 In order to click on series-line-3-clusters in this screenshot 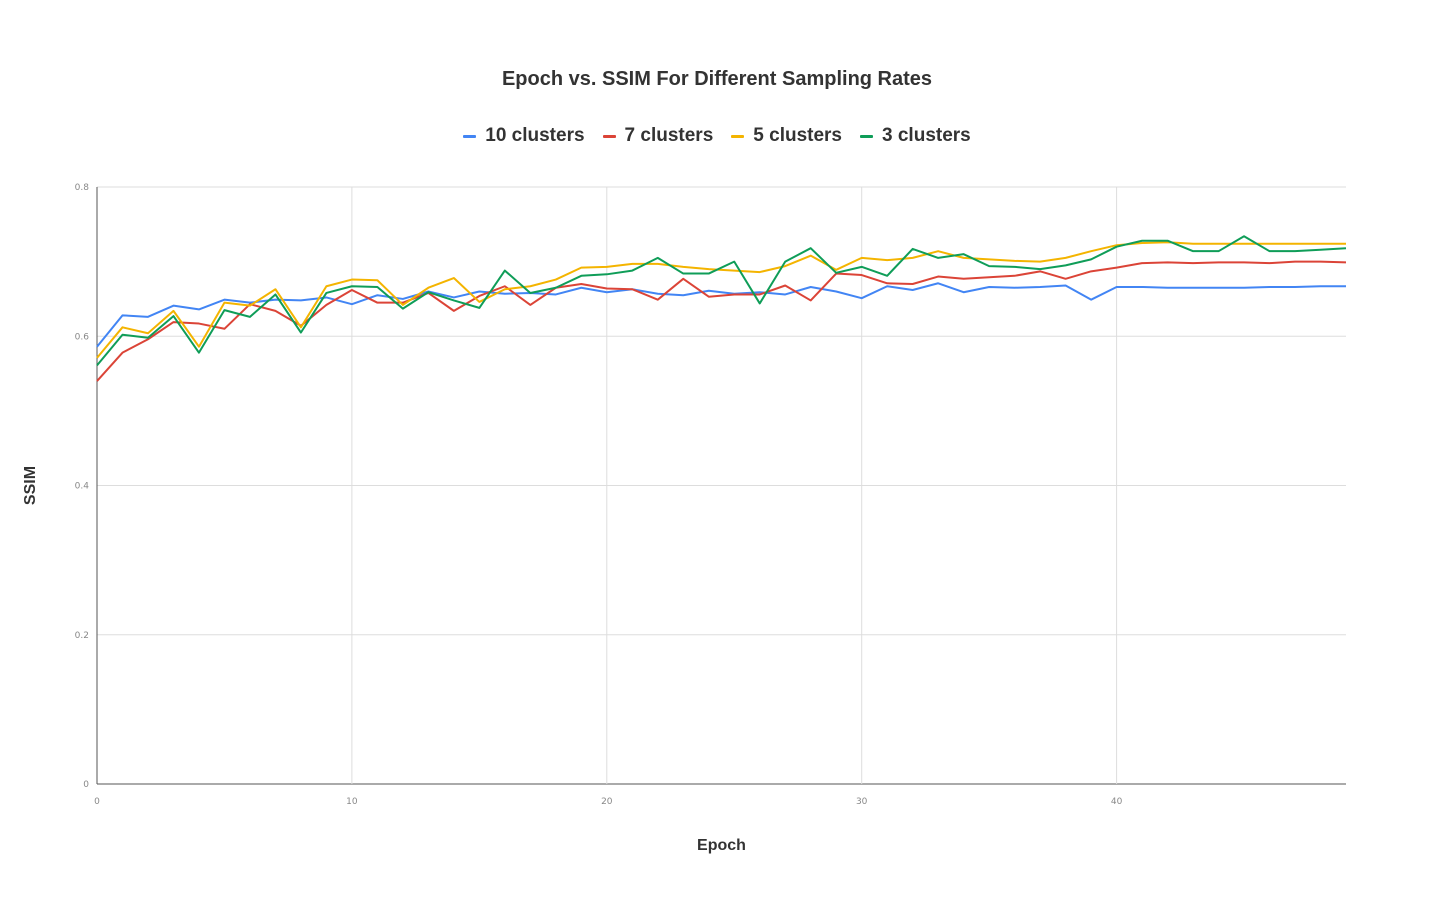, I will do `click(721, 300)`.